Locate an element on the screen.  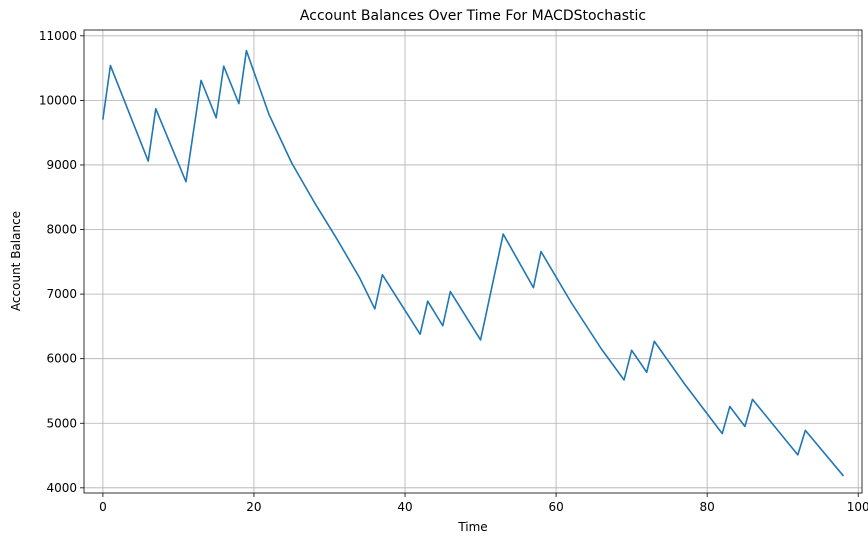
y-tick-label: 6000 is located at coordinates (61, 359).